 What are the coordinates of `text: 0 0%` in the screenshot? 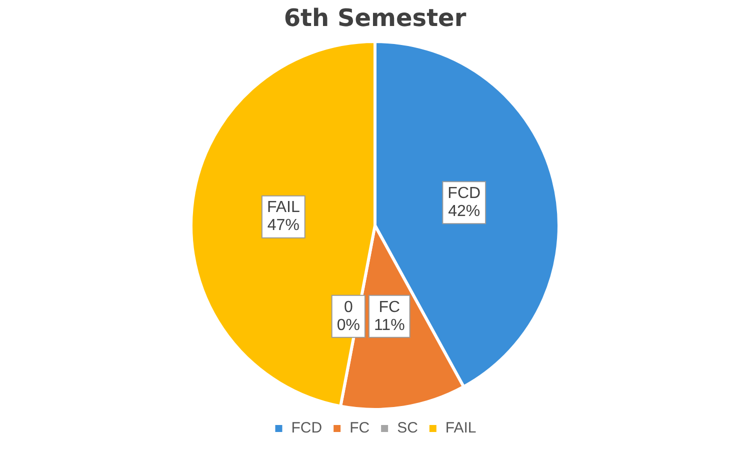 It's located at (348, 316).